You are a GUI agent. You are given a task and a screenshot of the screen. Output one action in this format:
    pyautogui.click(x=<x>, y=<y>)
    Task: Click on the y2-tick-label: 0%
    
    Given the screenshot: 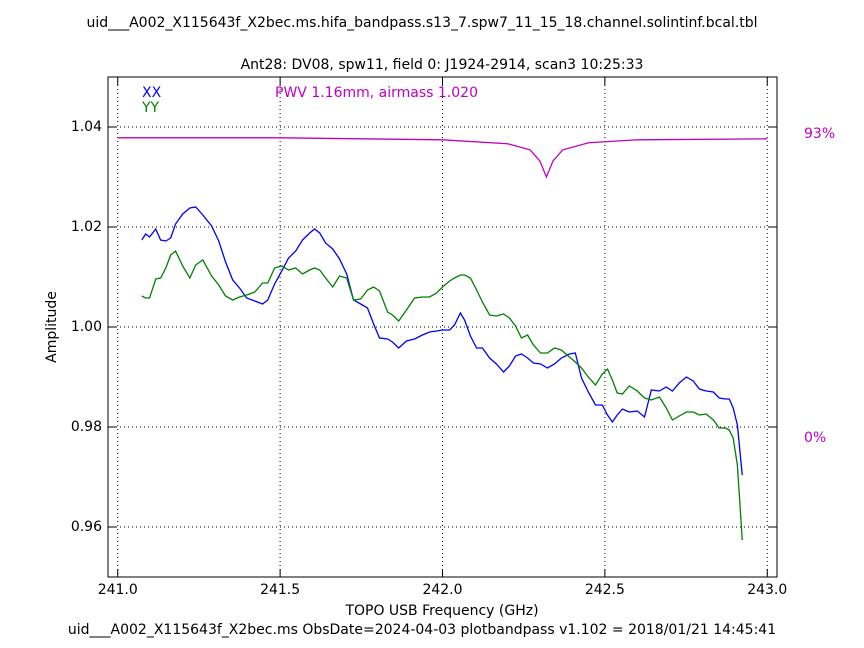 What is the action you would take?
    pyautogui.click(x=815, y=438)
    